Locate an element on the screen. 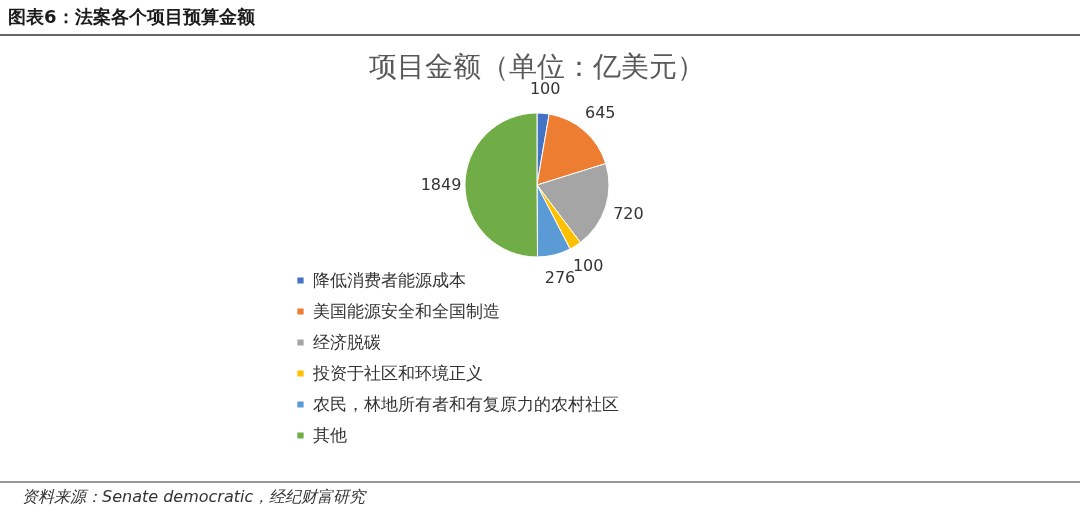 The height and width of the screenshot is (515, 1080). legend-label: 美国能源安全和全国制造 is located at coordinates (406, 310).